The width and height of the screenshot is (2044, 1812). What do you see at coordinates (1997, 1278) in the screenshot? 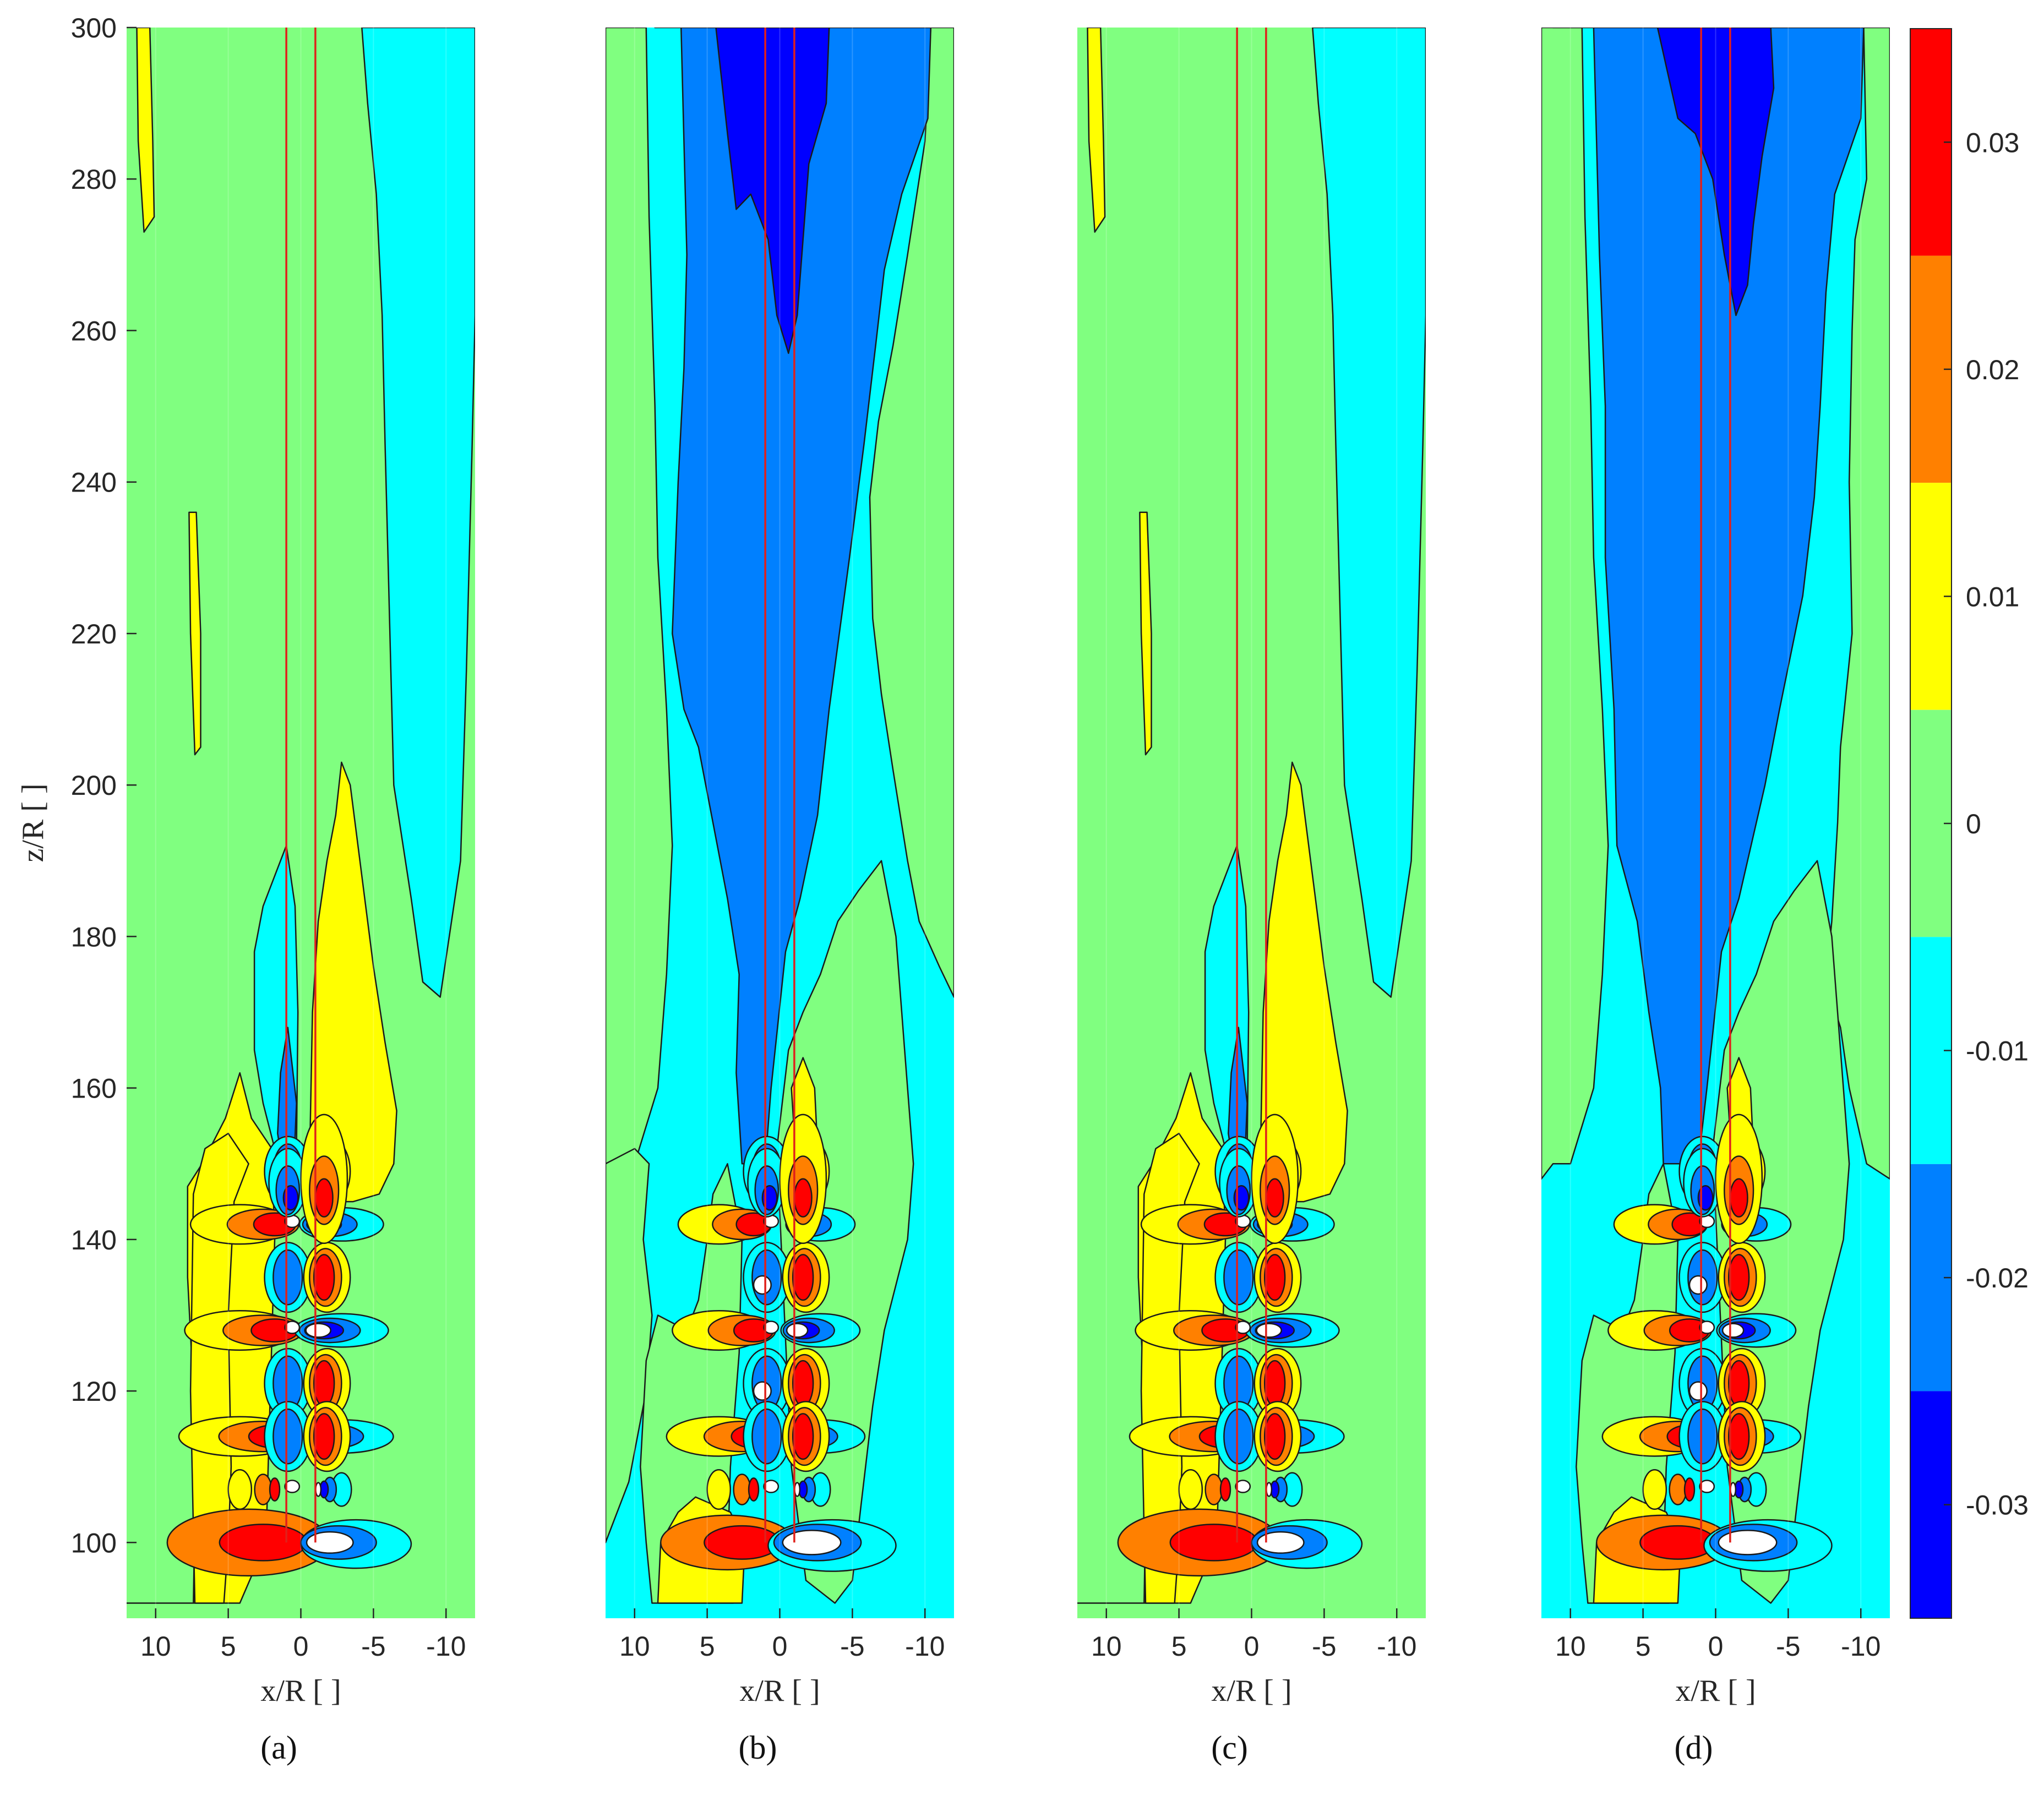
I see `colorbar-tick-label: -0.02` at bounding box center [1997, 1278].